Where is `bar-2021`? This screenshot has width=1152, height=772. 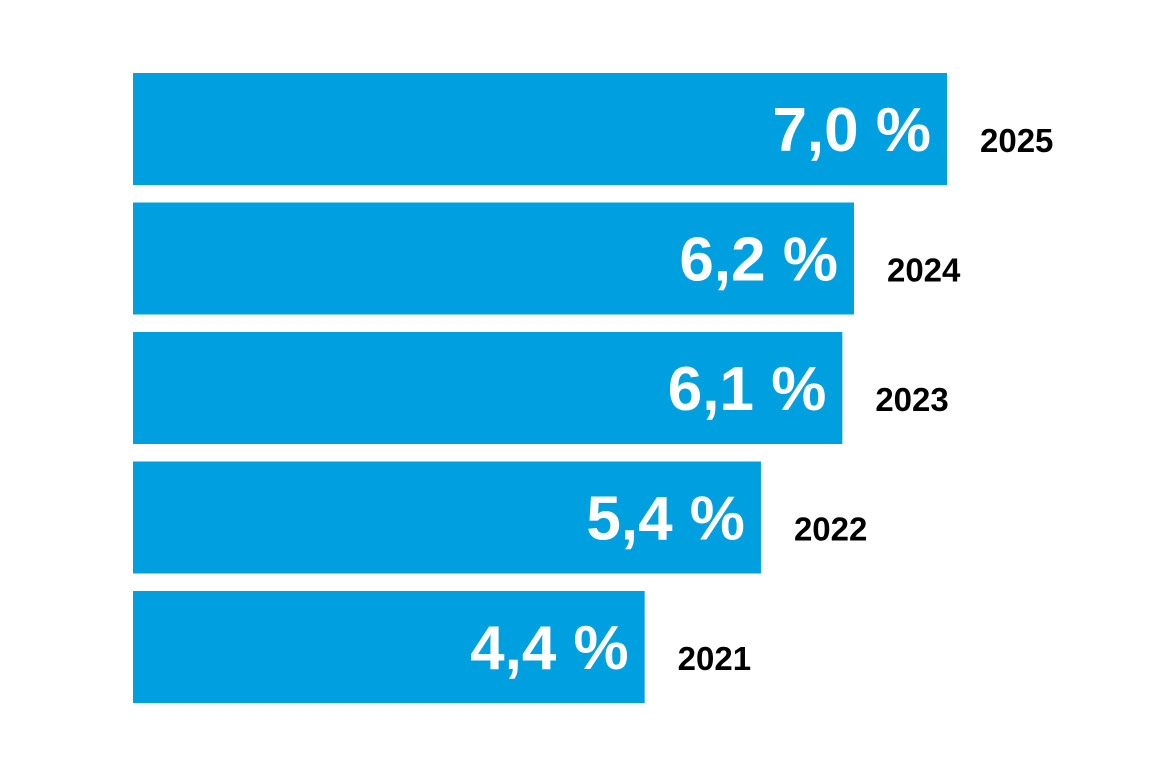
bar-2021 is located at coordinates (389, 647).